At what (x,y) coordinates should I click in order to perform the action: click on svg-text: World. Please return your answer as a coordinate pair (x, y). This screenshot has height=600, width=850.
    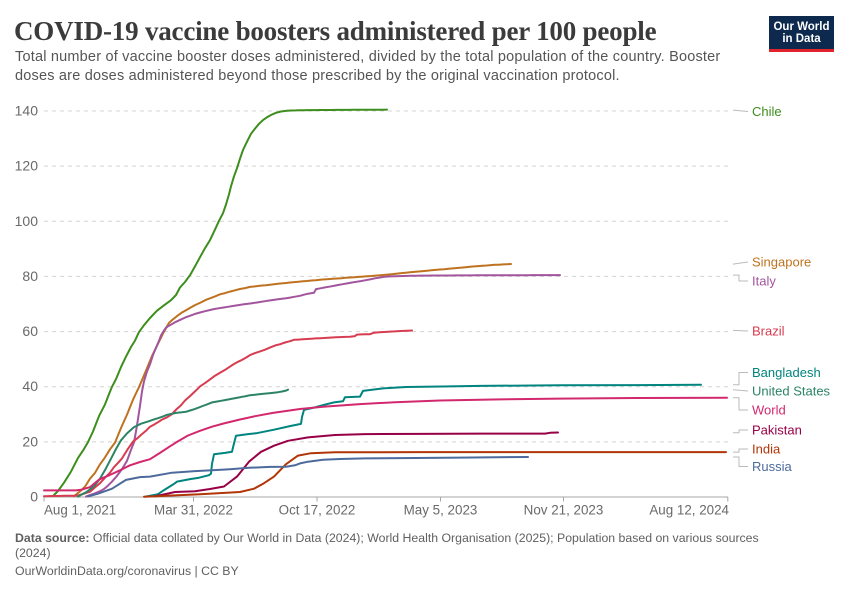
    Looking at the image, I should click on (769, 410).